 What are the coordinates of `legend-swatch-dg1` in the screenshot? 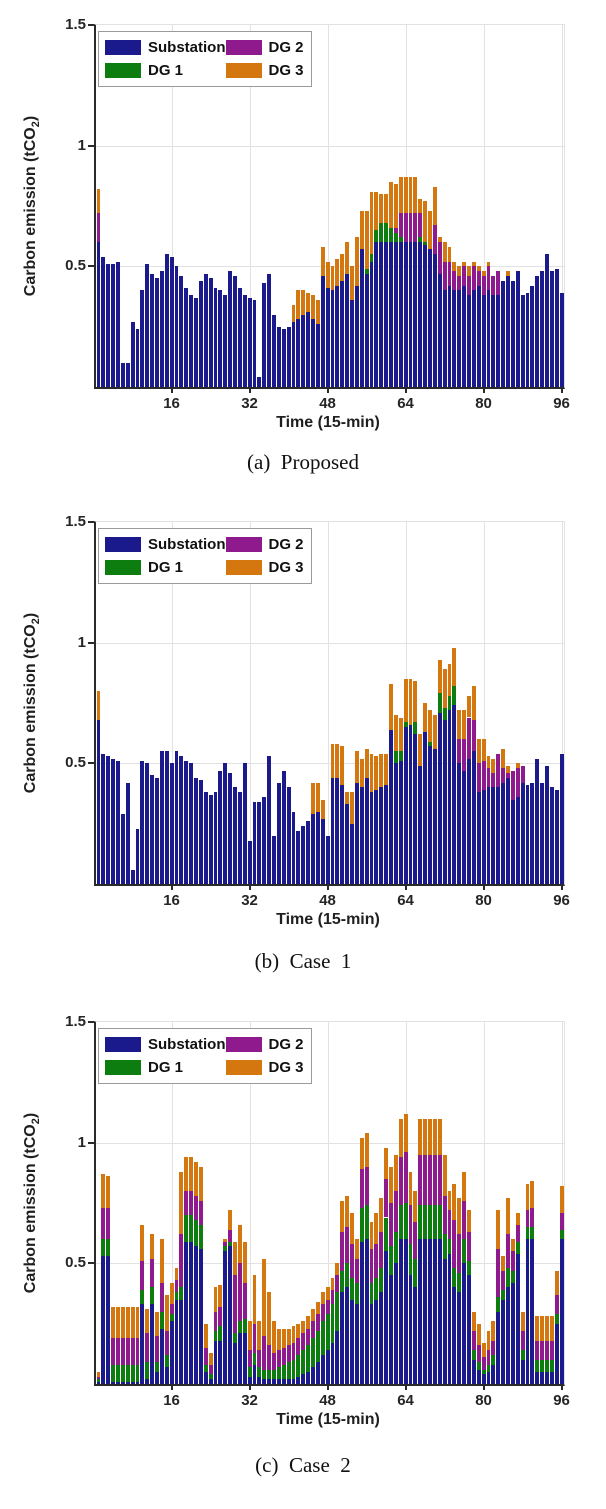 It's located at (123, 1067).